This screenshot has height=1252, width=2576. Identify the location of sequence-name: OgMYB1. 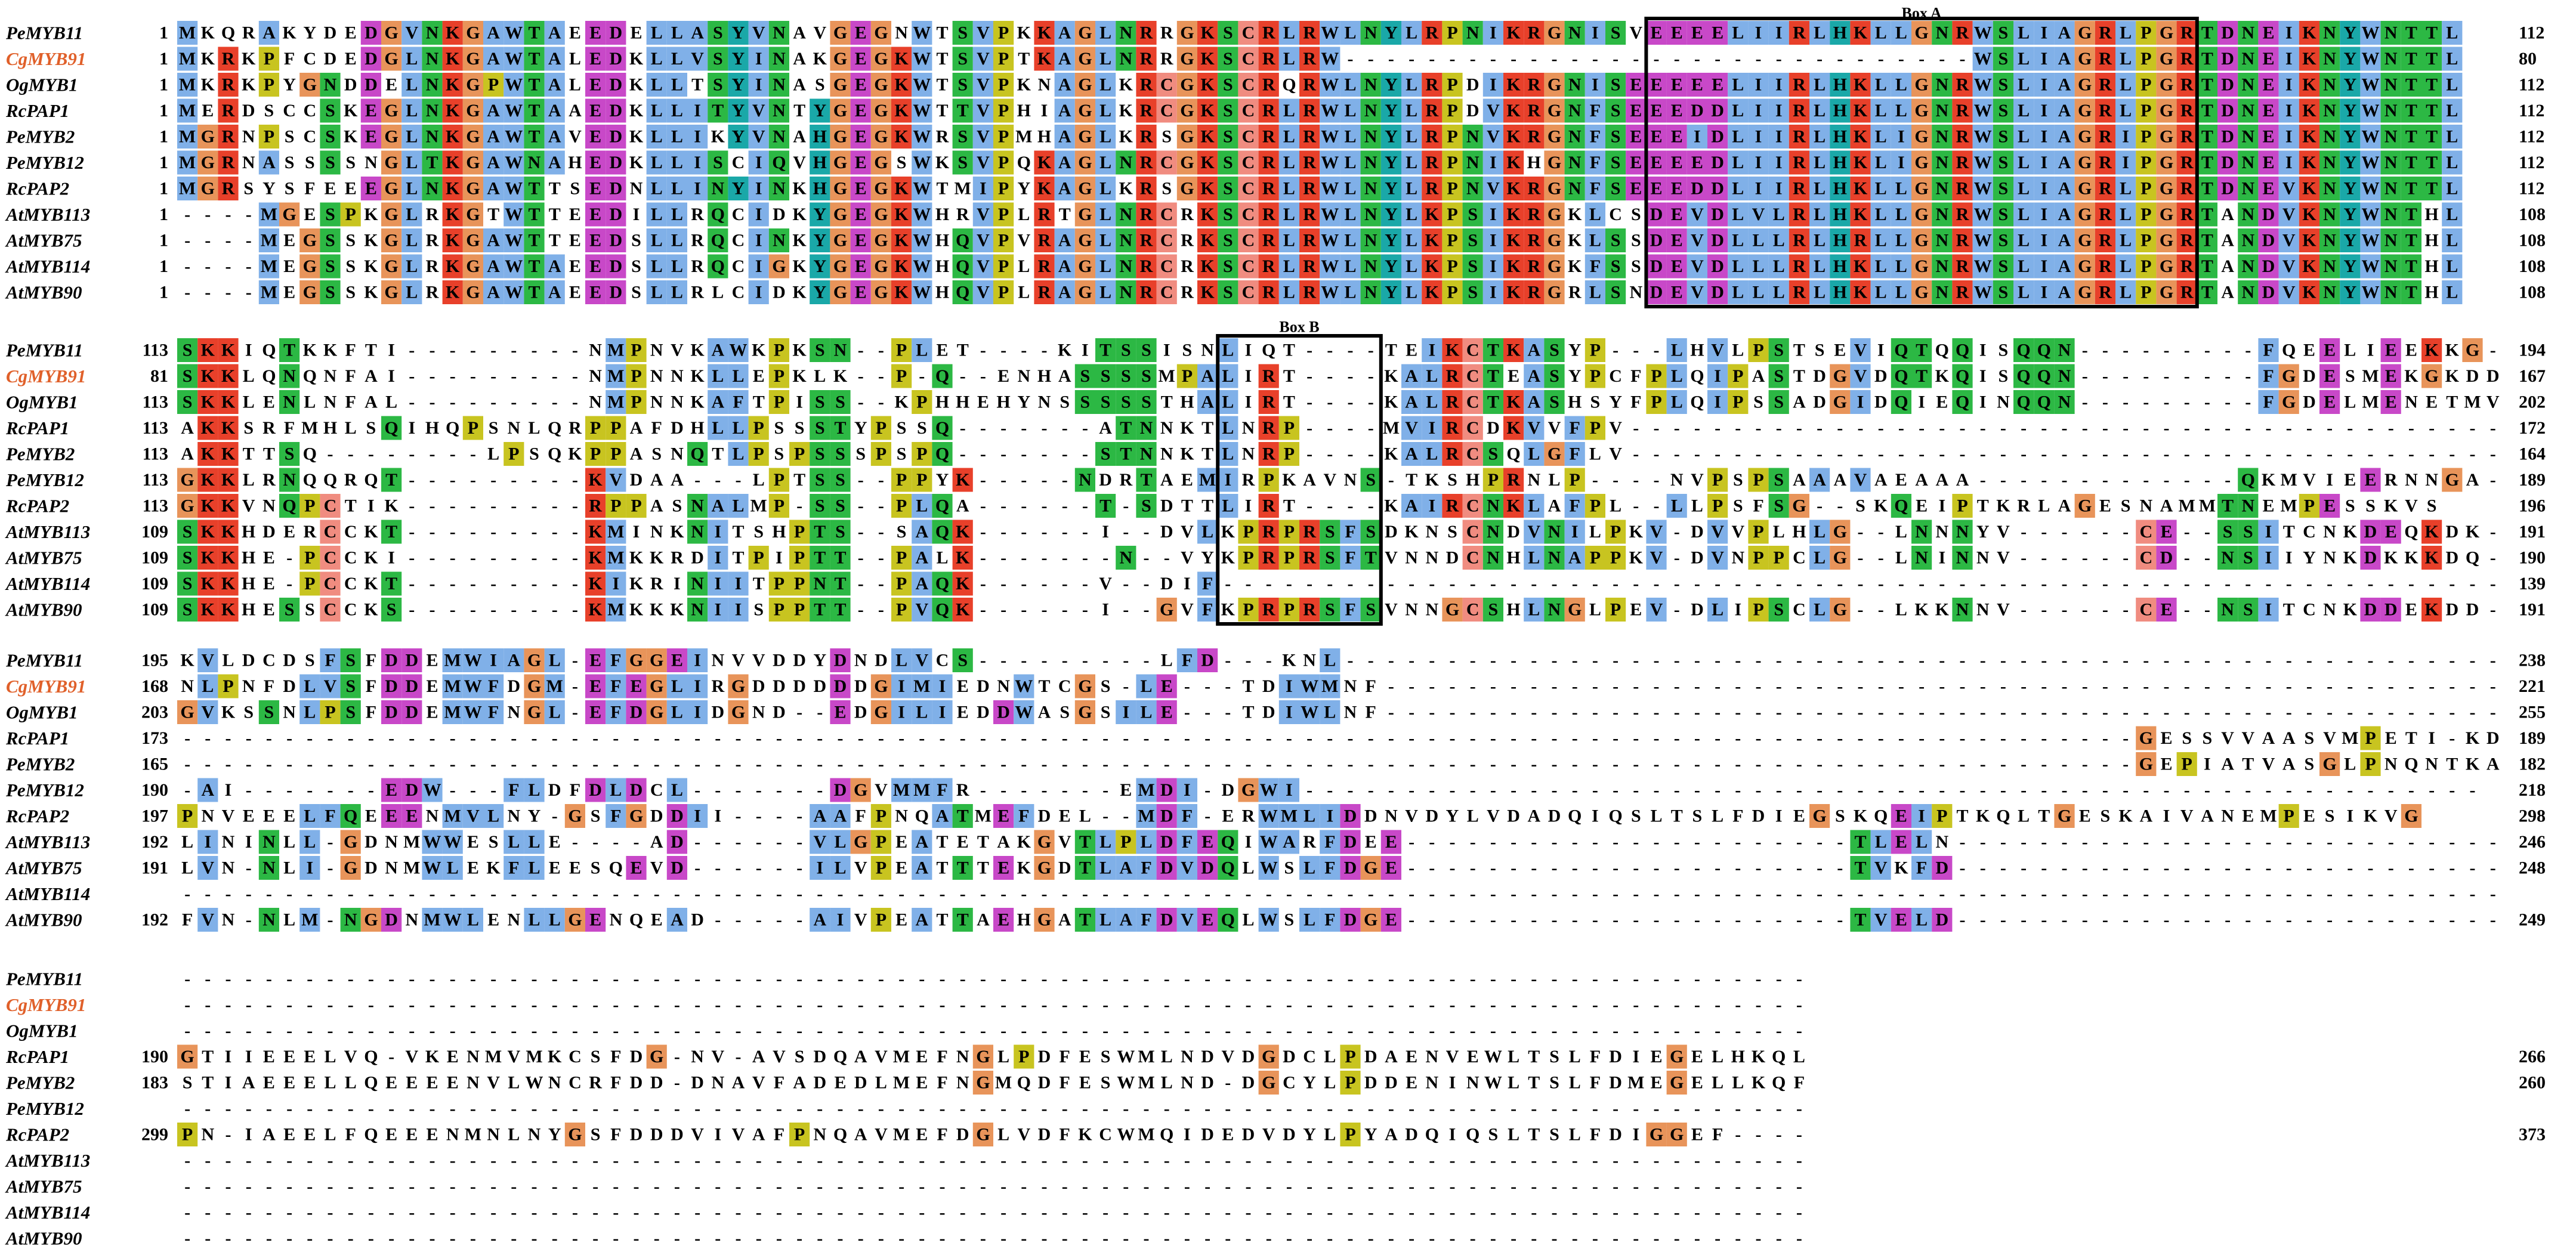
(42, 402).